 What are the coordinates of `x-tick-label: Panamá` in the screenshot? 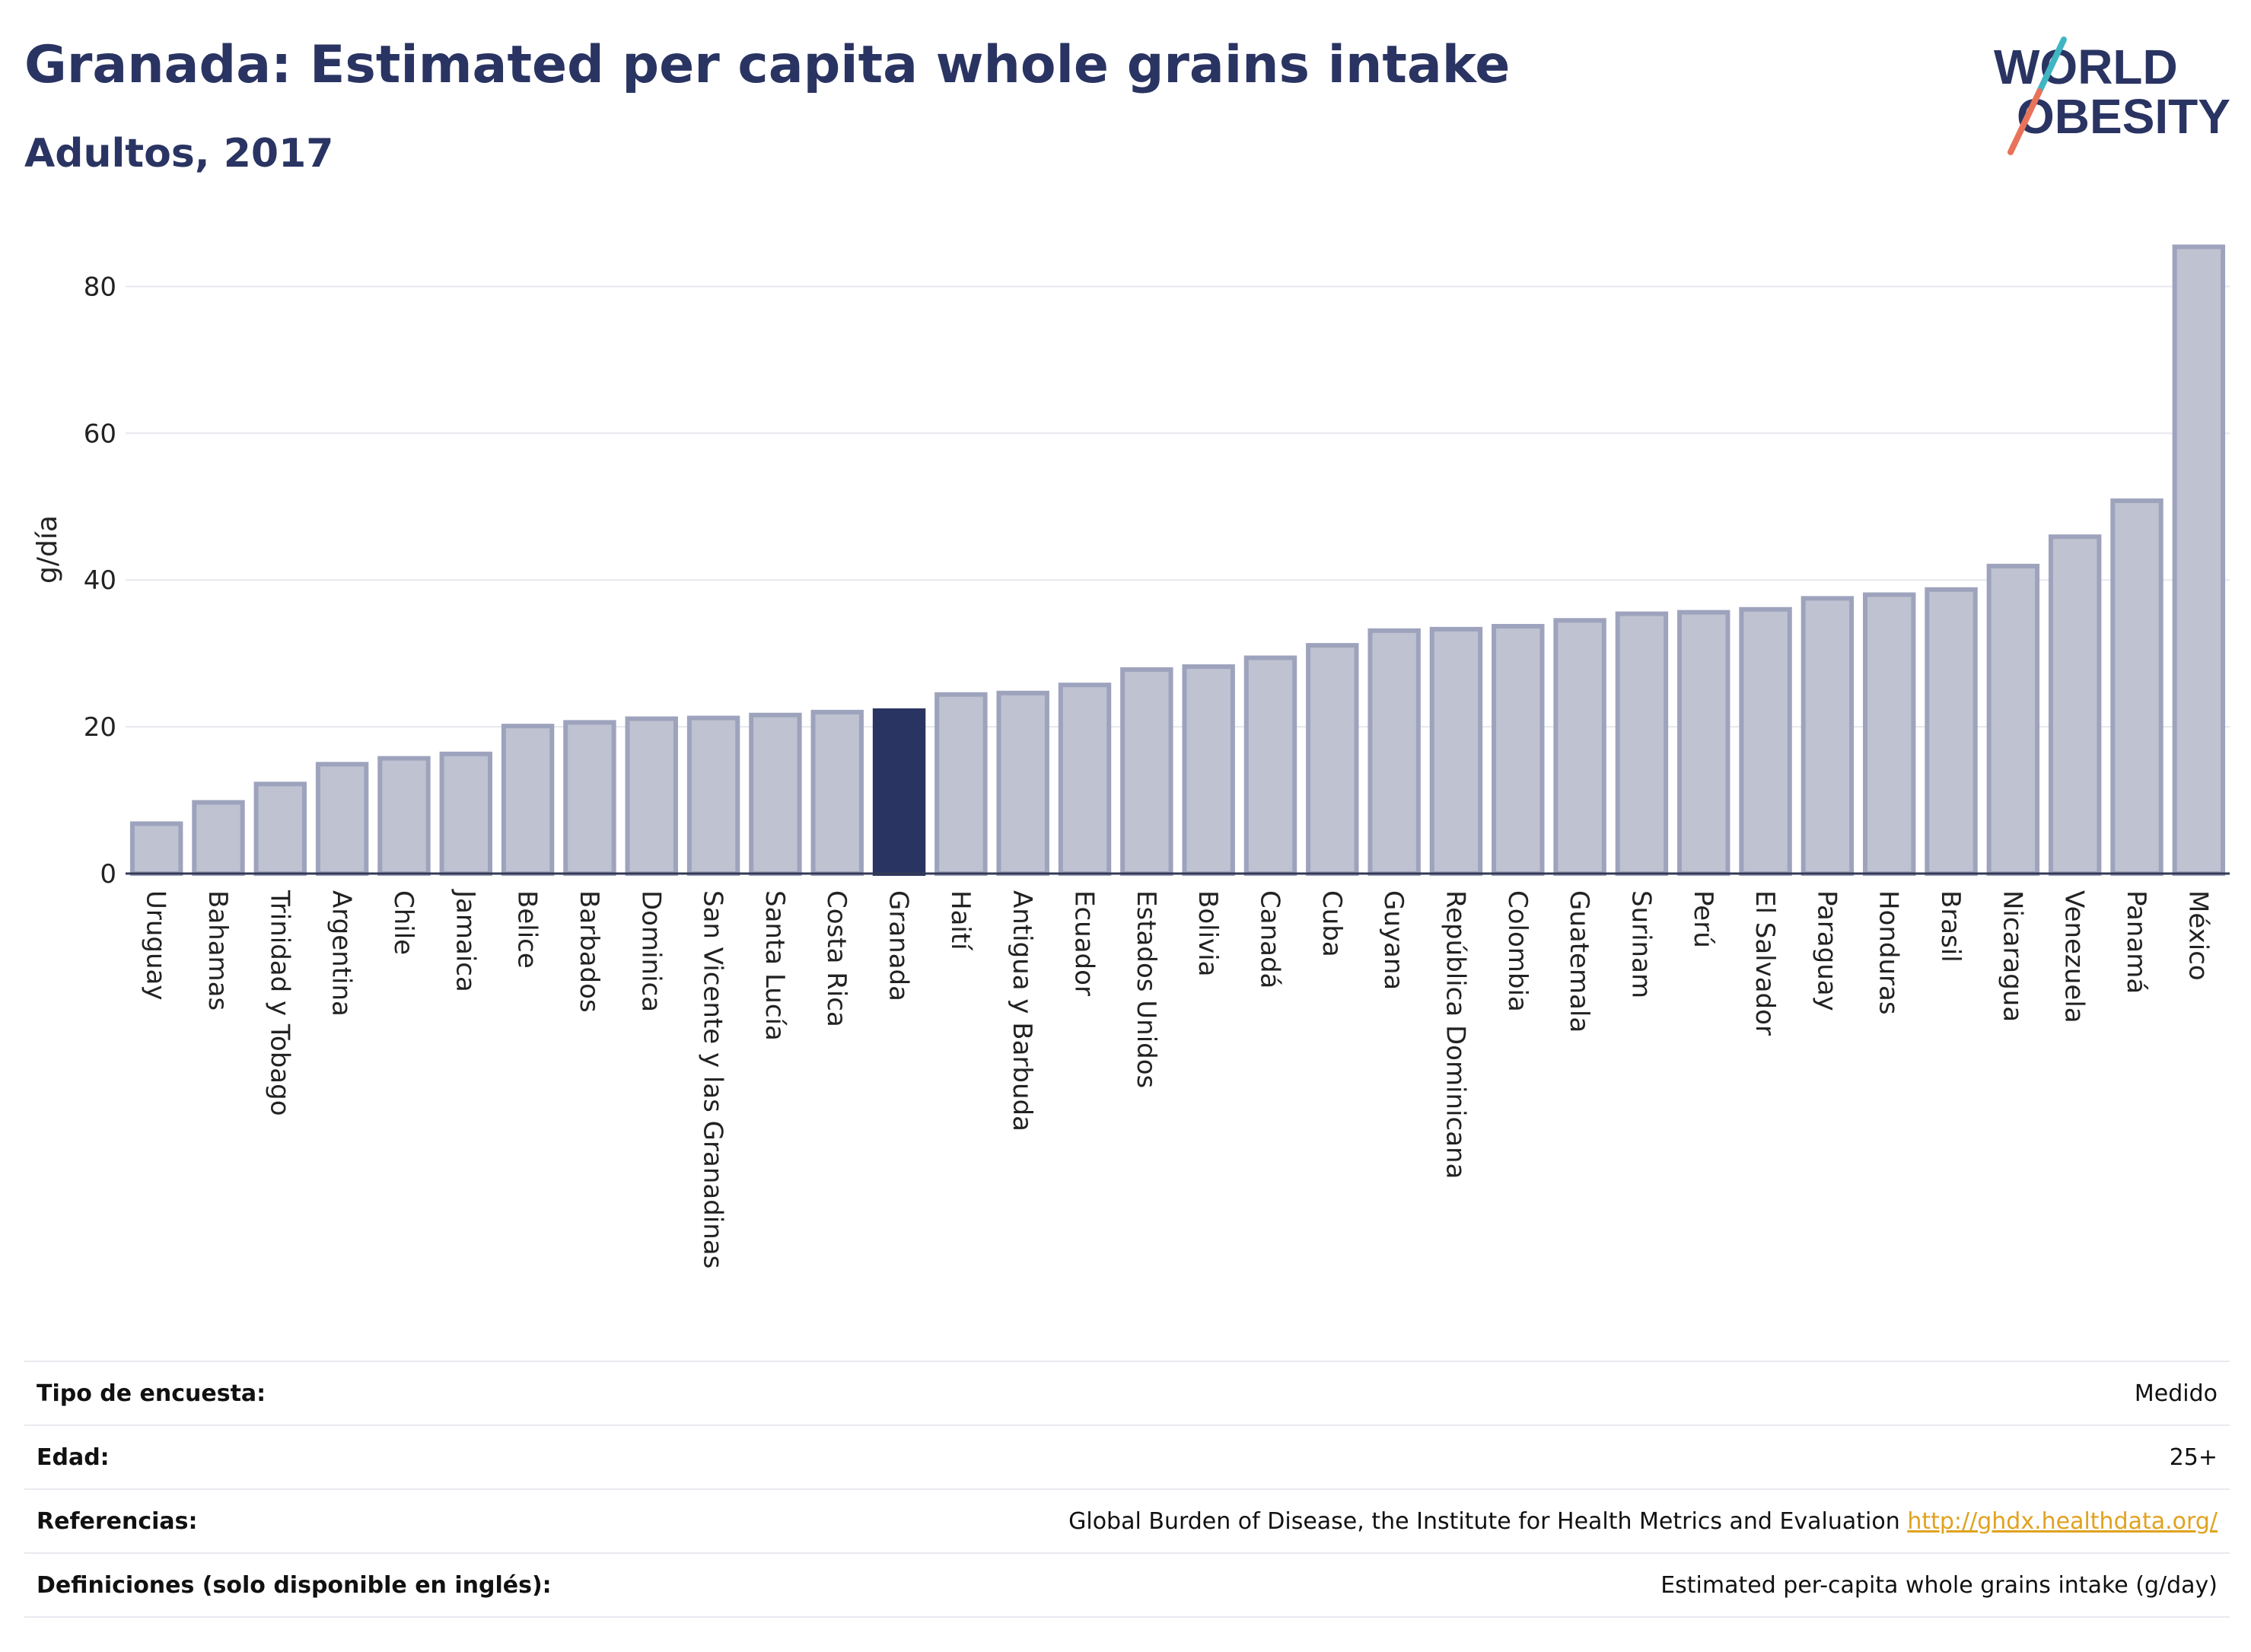 It's located at (2136, 942).